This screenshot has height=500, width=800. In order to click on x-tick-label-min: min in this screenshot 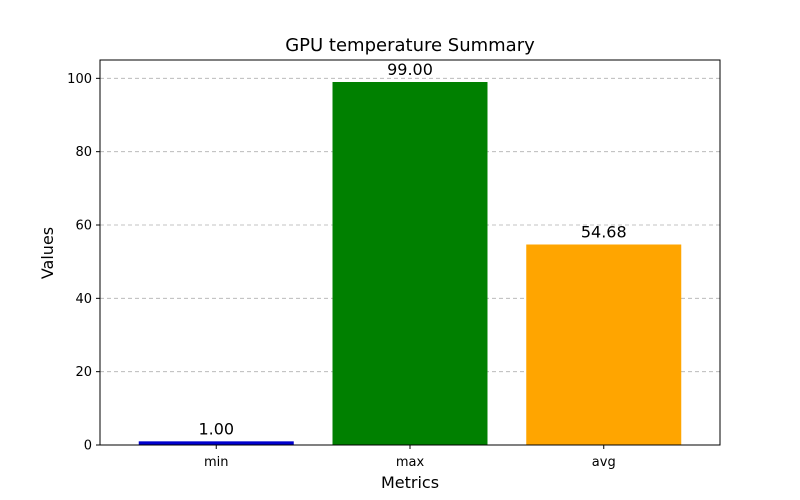, I will do `click(216, 462)`.